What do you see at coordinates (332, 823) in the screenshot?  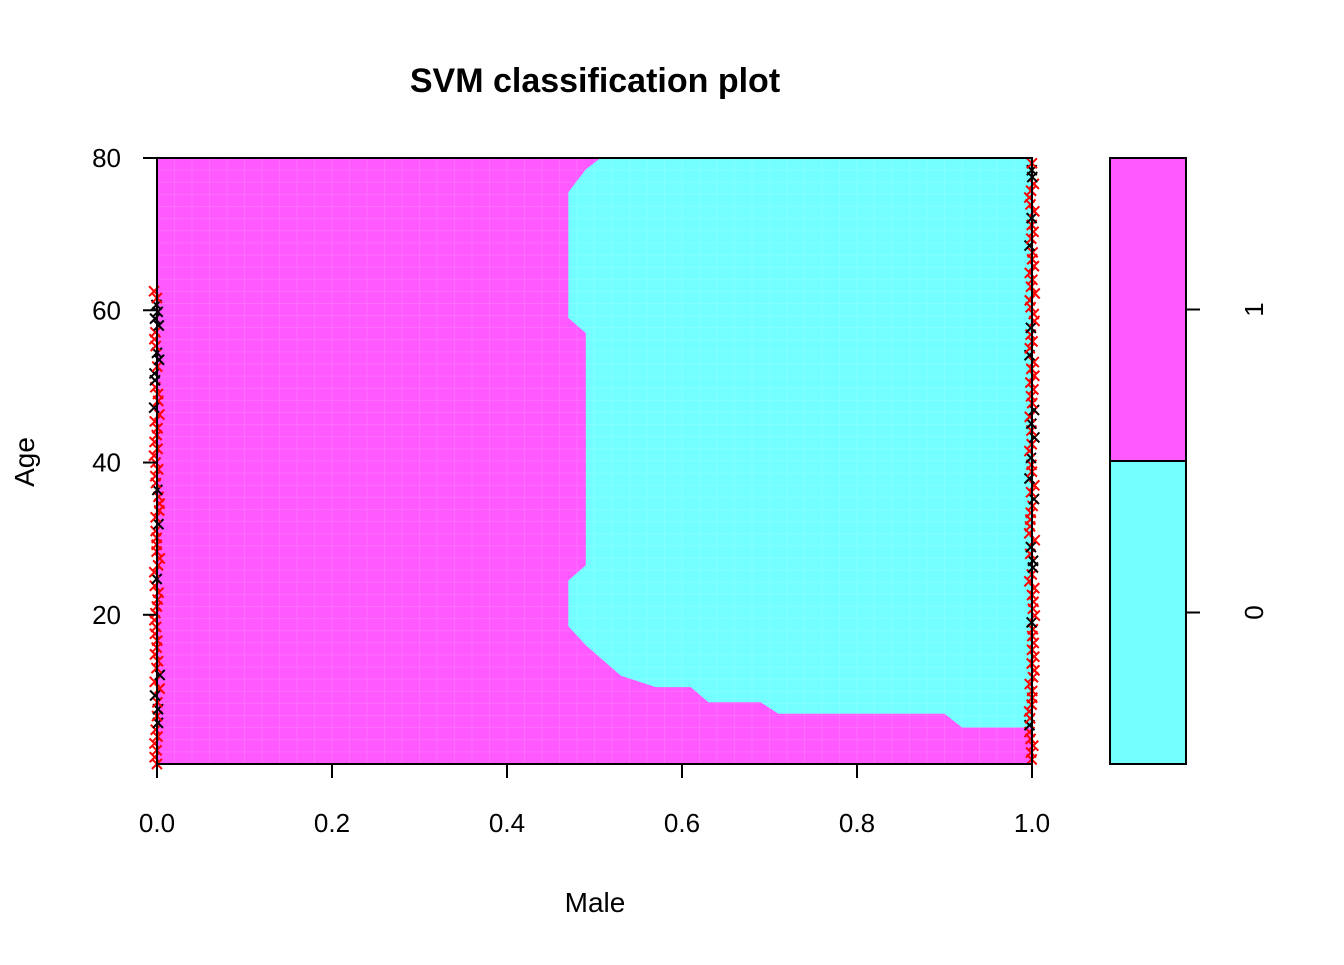 I see `x-tick-label: 0.2` at bounding box center [332, 823].